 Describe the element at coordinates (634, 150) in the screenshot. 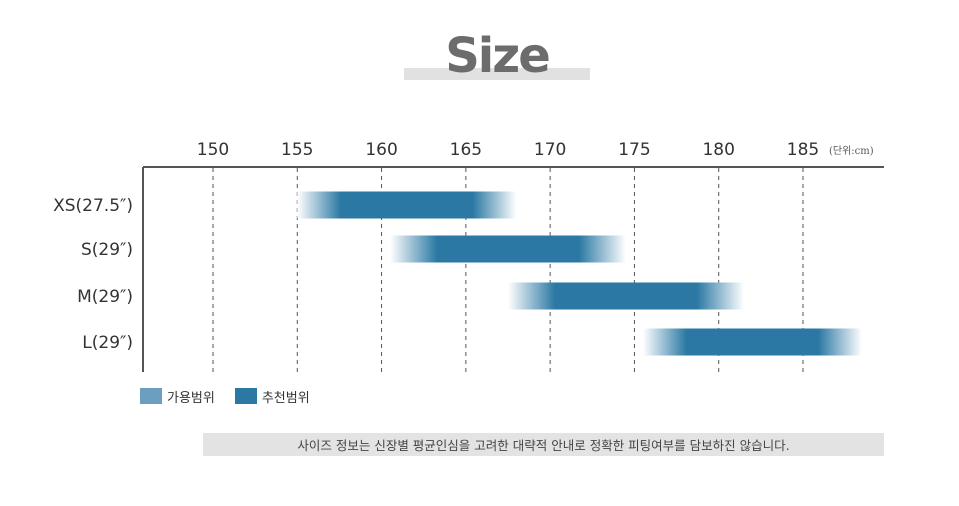

I see `x-tick-label-175: 175` at that location.